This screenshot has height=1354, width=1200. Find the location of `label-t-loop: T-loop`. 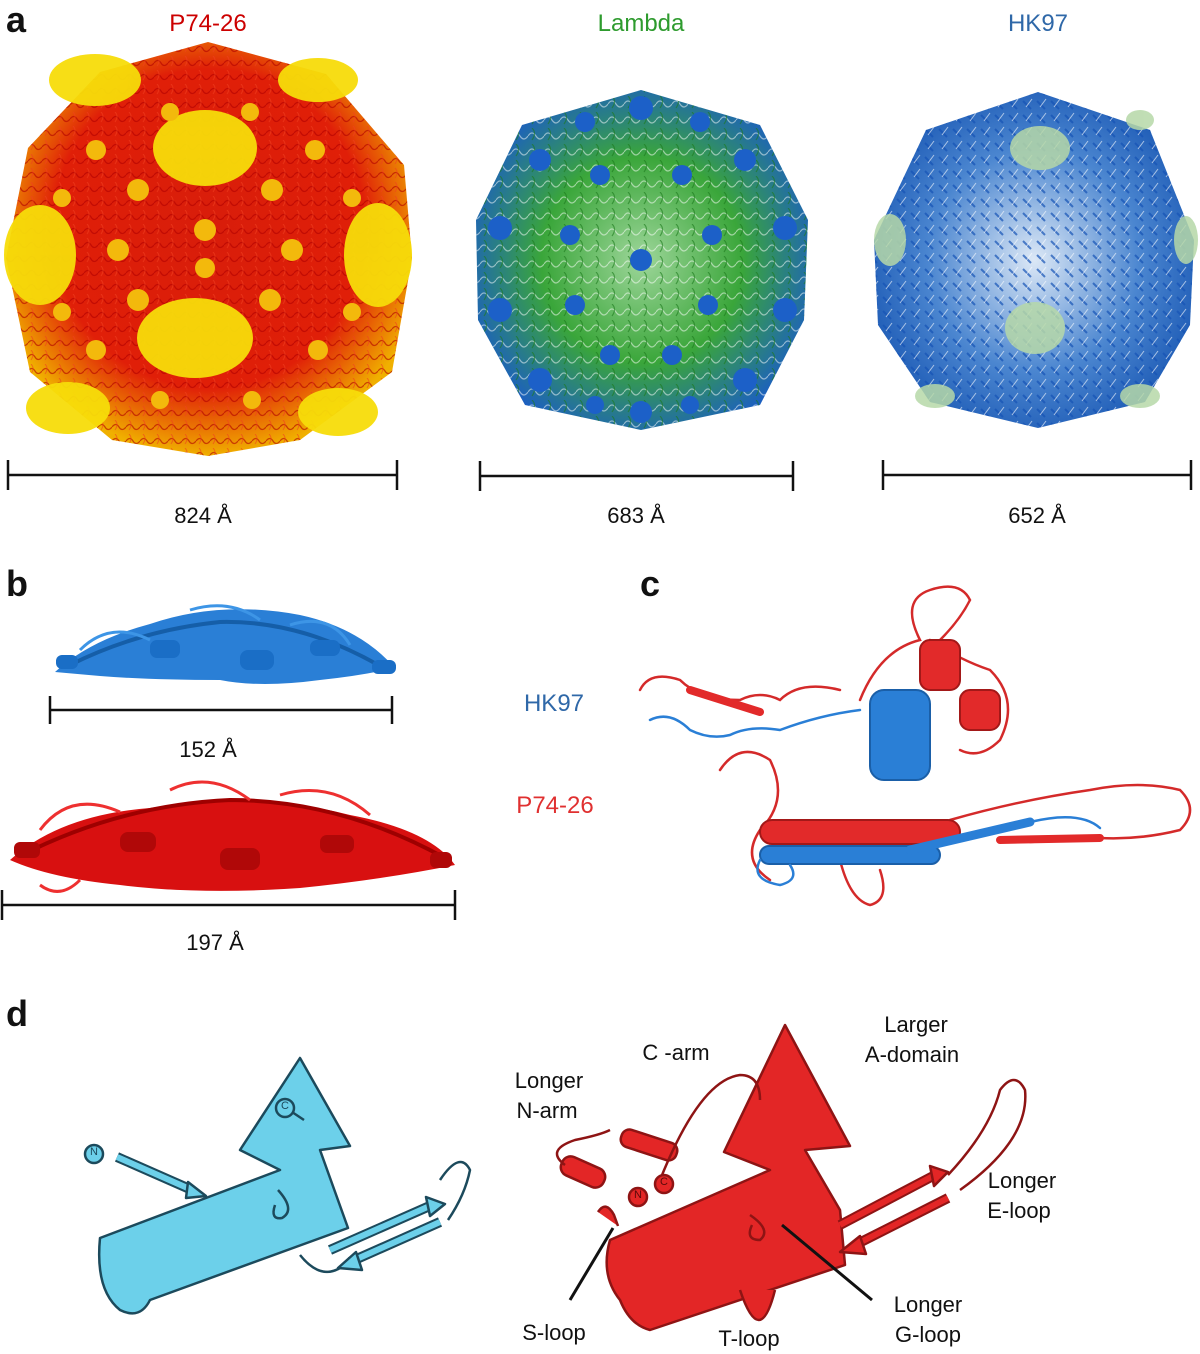

label-t-loop: T-loop is located at coordinates (749, 1338).